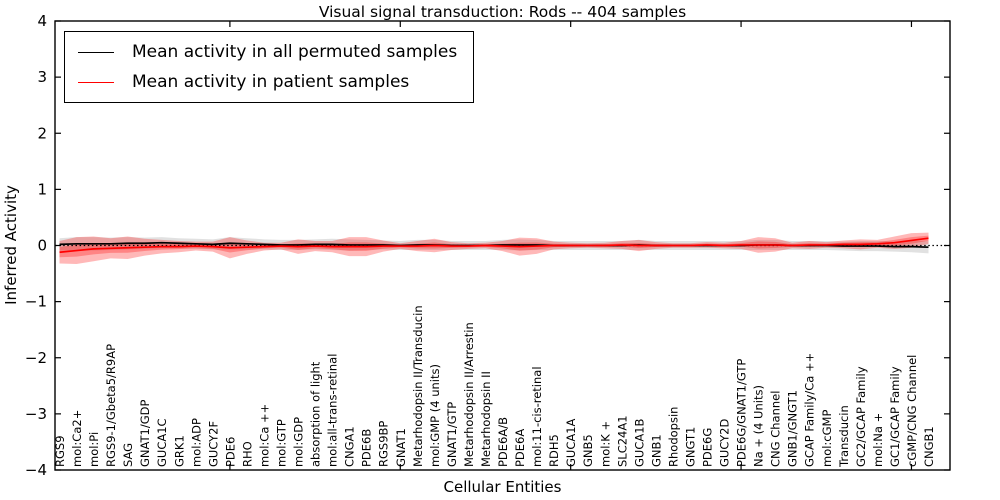  What do you see at coordinates (111, 405) in the screenshot?
I see `x-category-label: RGS9-1/Gbeta5/R9AP` at bounding box center [111, 405].